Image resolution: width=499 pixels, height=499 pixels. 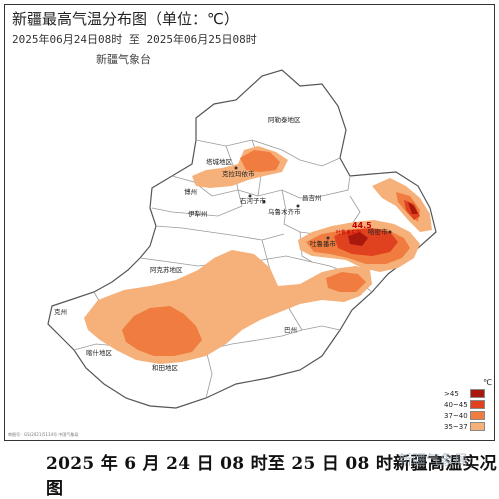 What do you see at coordinates (456, 426) in the screenshot?
I see `legend-item-label: 35~37` at bounding box center [456, 426].